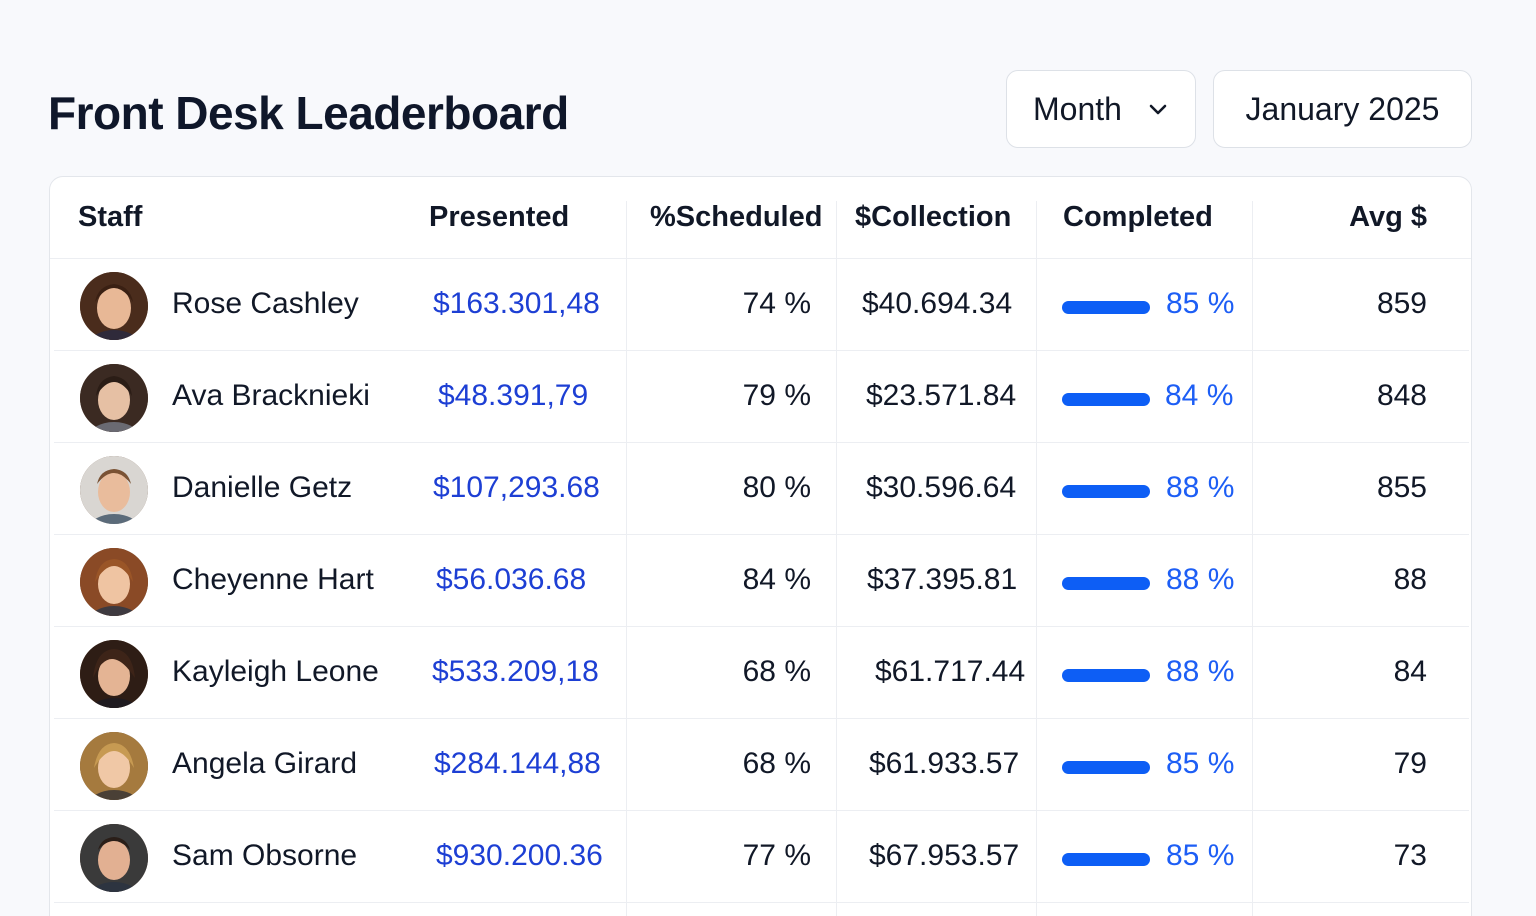 The image size is (1536, 916). What do you see at coordinates (1401, 487) in the screenshot?
I see `avg-value: 855` at bounding box center [1401, 487].